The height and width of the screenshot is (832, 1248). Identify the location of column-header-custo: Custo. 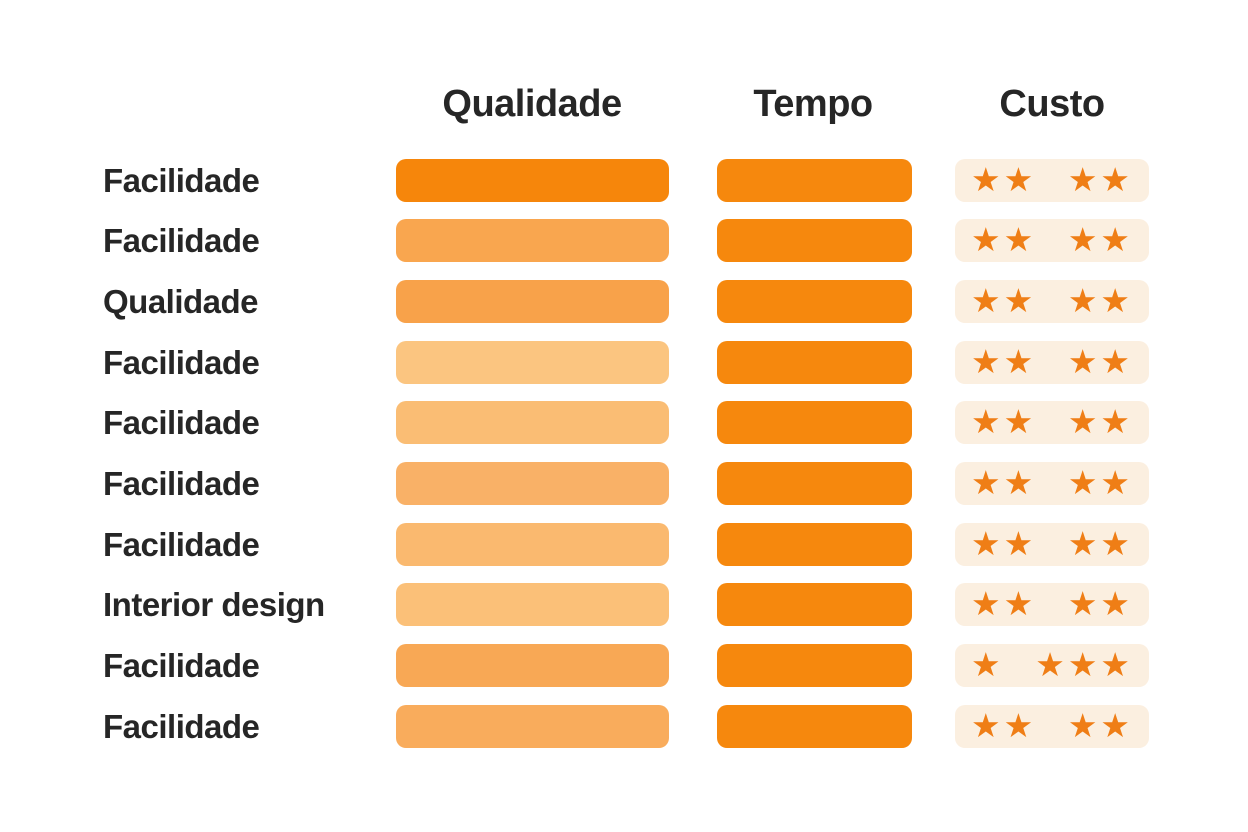
(1052, 104).